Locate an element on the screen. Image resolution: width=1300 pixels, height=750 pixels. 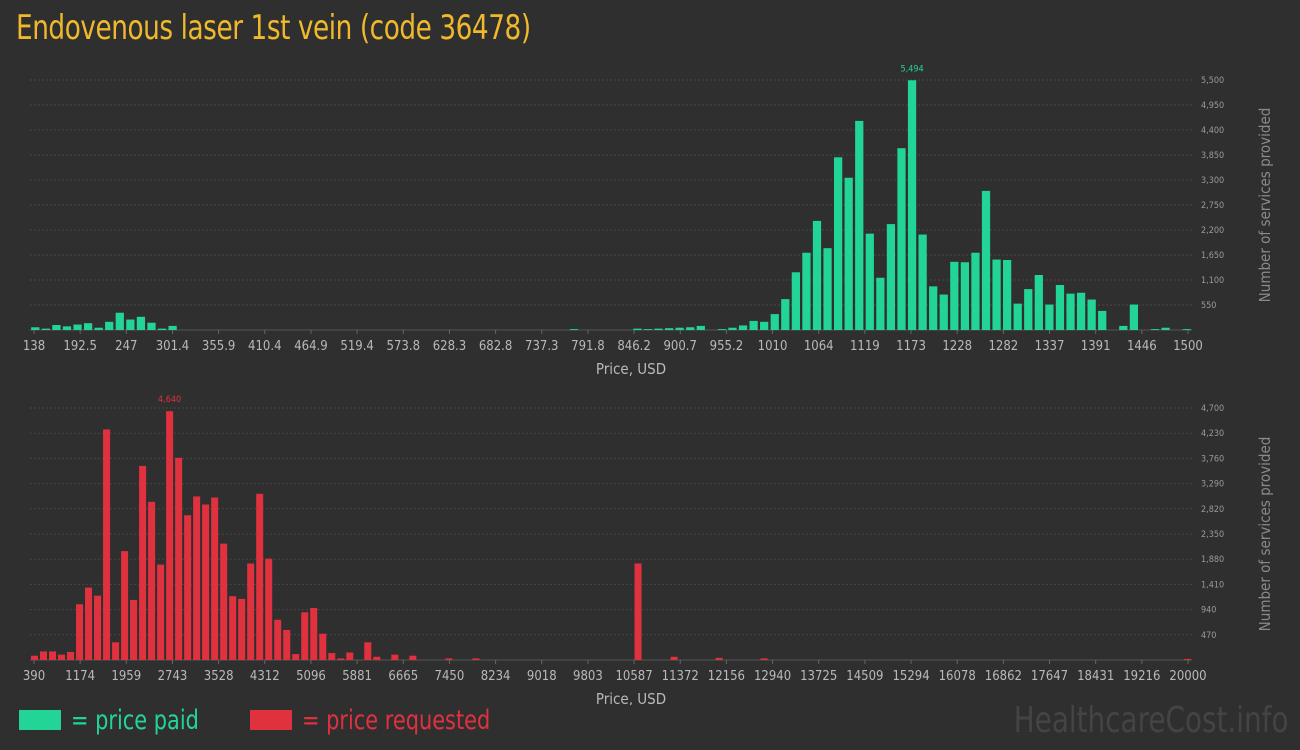
y-tick-label: 470 is located at coordinates (1208, 636).